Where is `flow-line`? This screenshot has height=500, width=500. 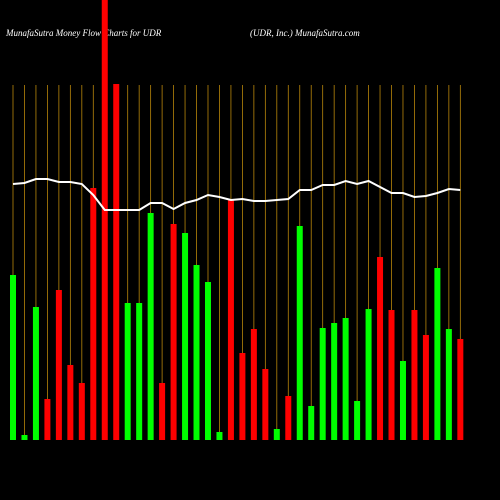
flow-line is located at coordinates (236, 194).